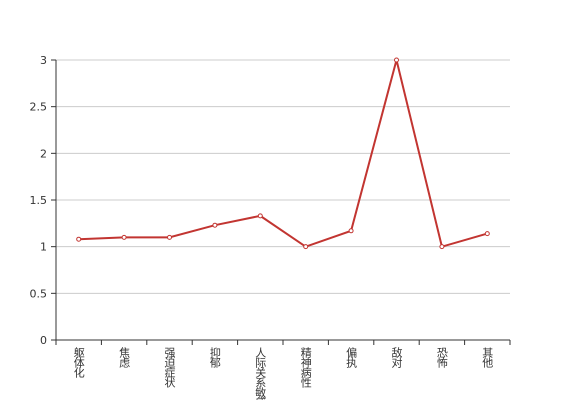 The height and width of the screenshot is (400, 567). I want to click on y-tick-label: 1.5, so click(39, 200).